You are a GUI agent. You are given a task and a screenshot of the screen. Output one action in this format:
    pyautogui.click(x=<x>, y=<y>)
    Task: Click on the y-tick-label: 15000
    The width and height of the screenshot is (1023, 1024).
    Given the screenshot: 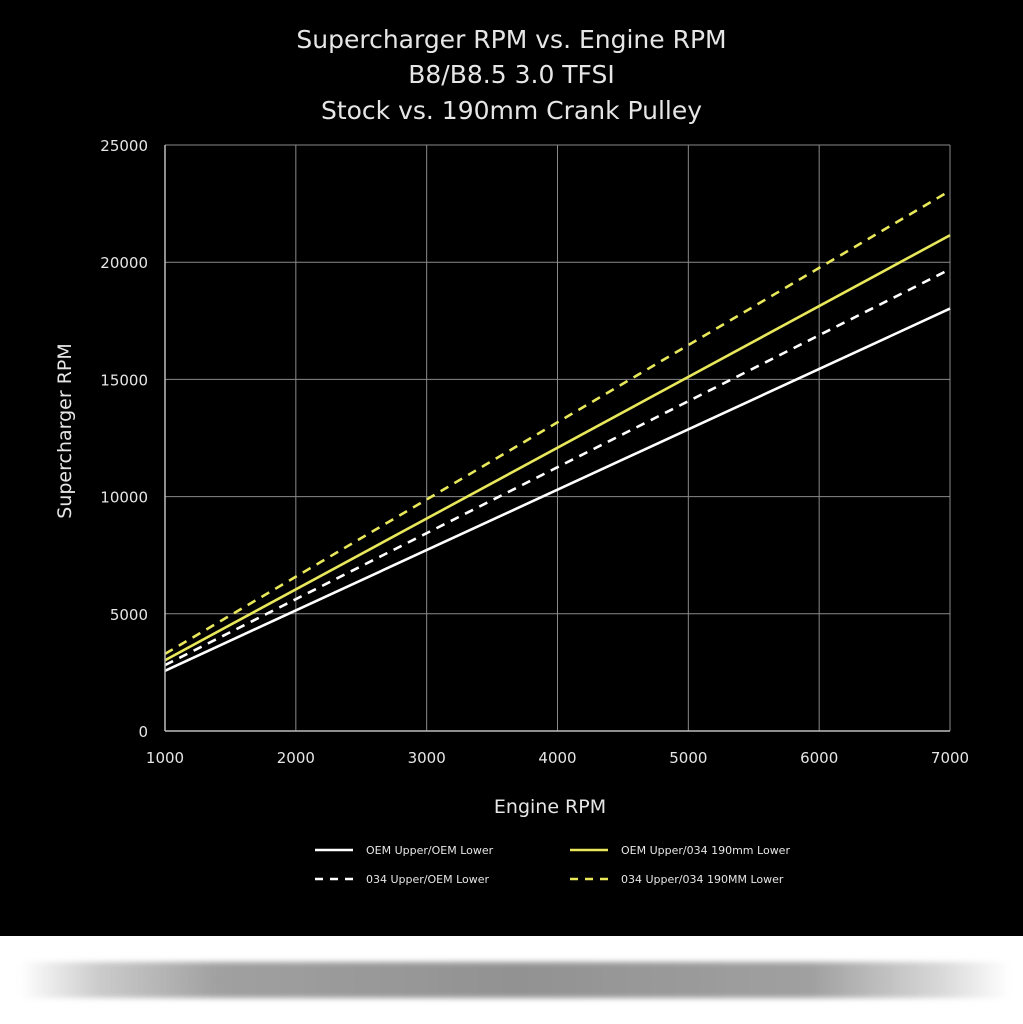 What is the action you would take?
    pyautogui.click(x=124, y=380)
    